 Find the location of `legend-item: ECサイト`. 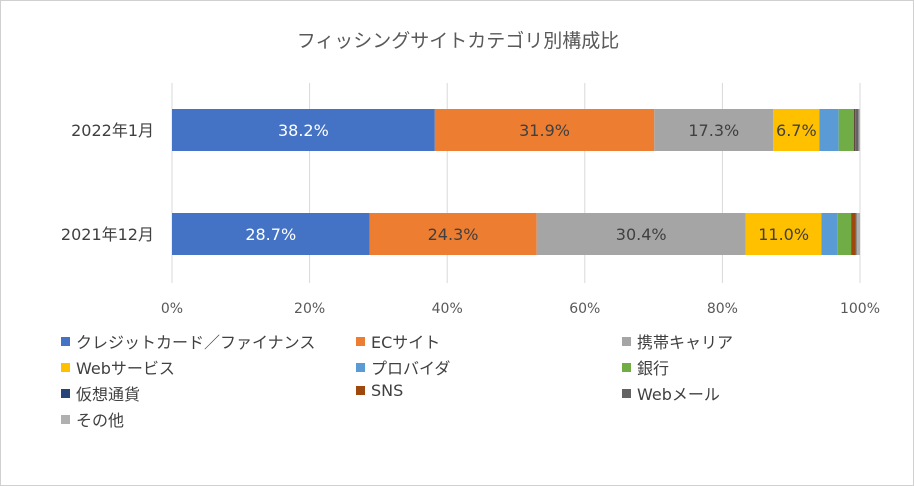

legend-item: ECサイト is located at coordinates (398, 341).